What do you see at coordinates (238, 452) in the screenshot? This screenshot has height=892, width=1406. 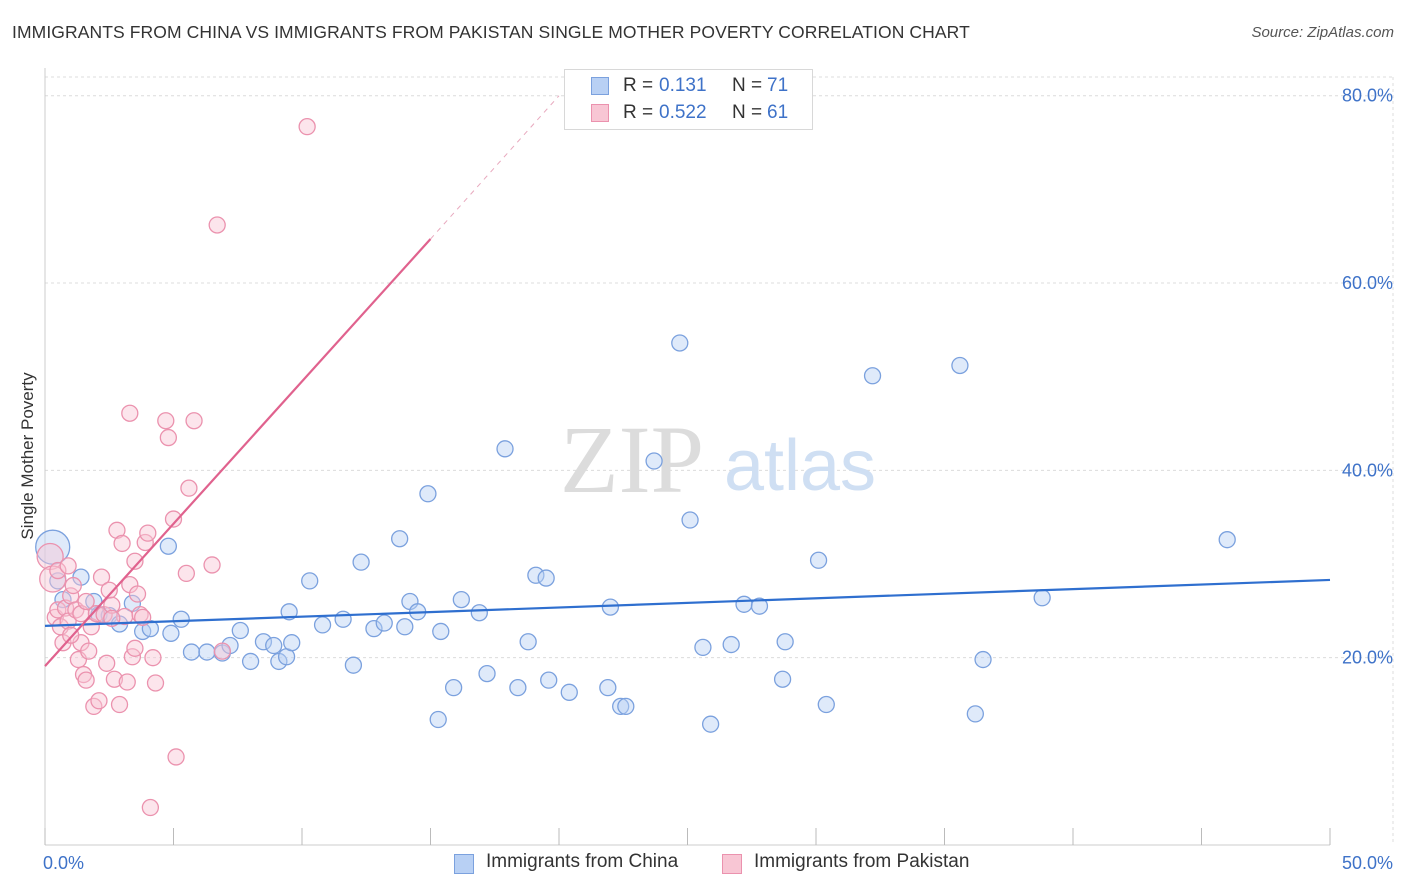 I see `pakistan-trend-line` at bounding box center [238, 452].